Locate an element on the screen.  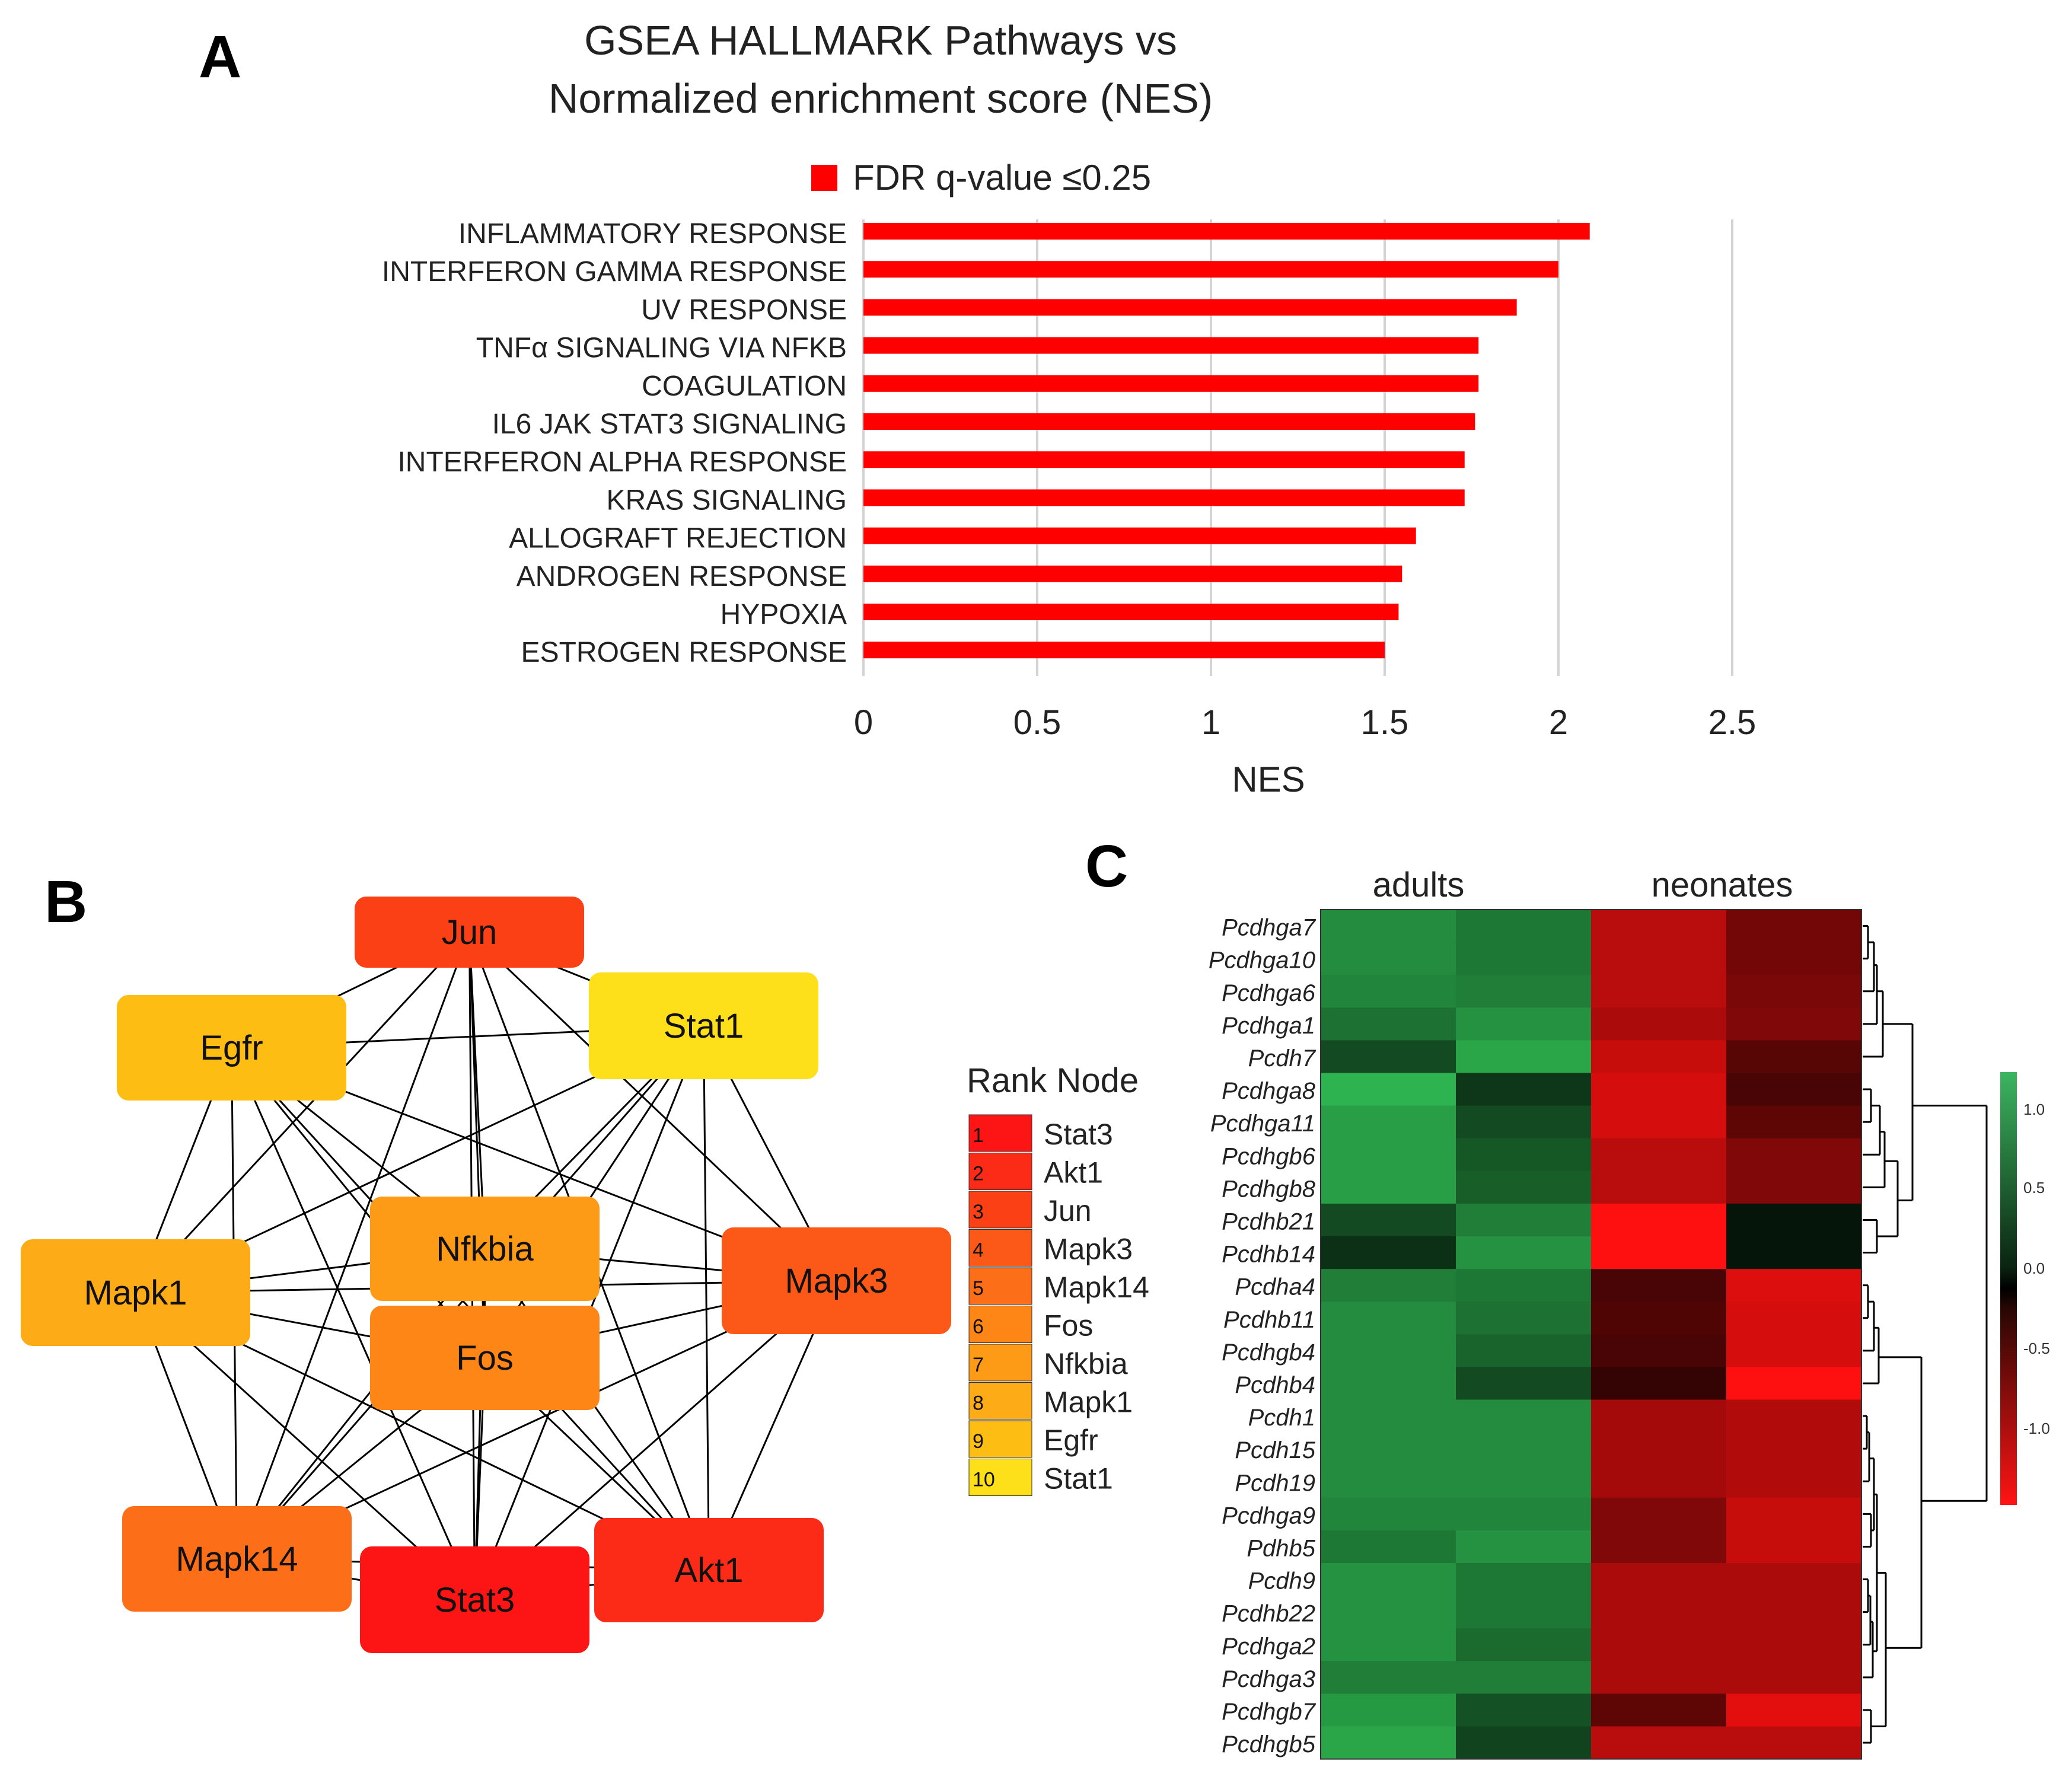
x-tick-label: 0 is located at coordinates (863, 723).